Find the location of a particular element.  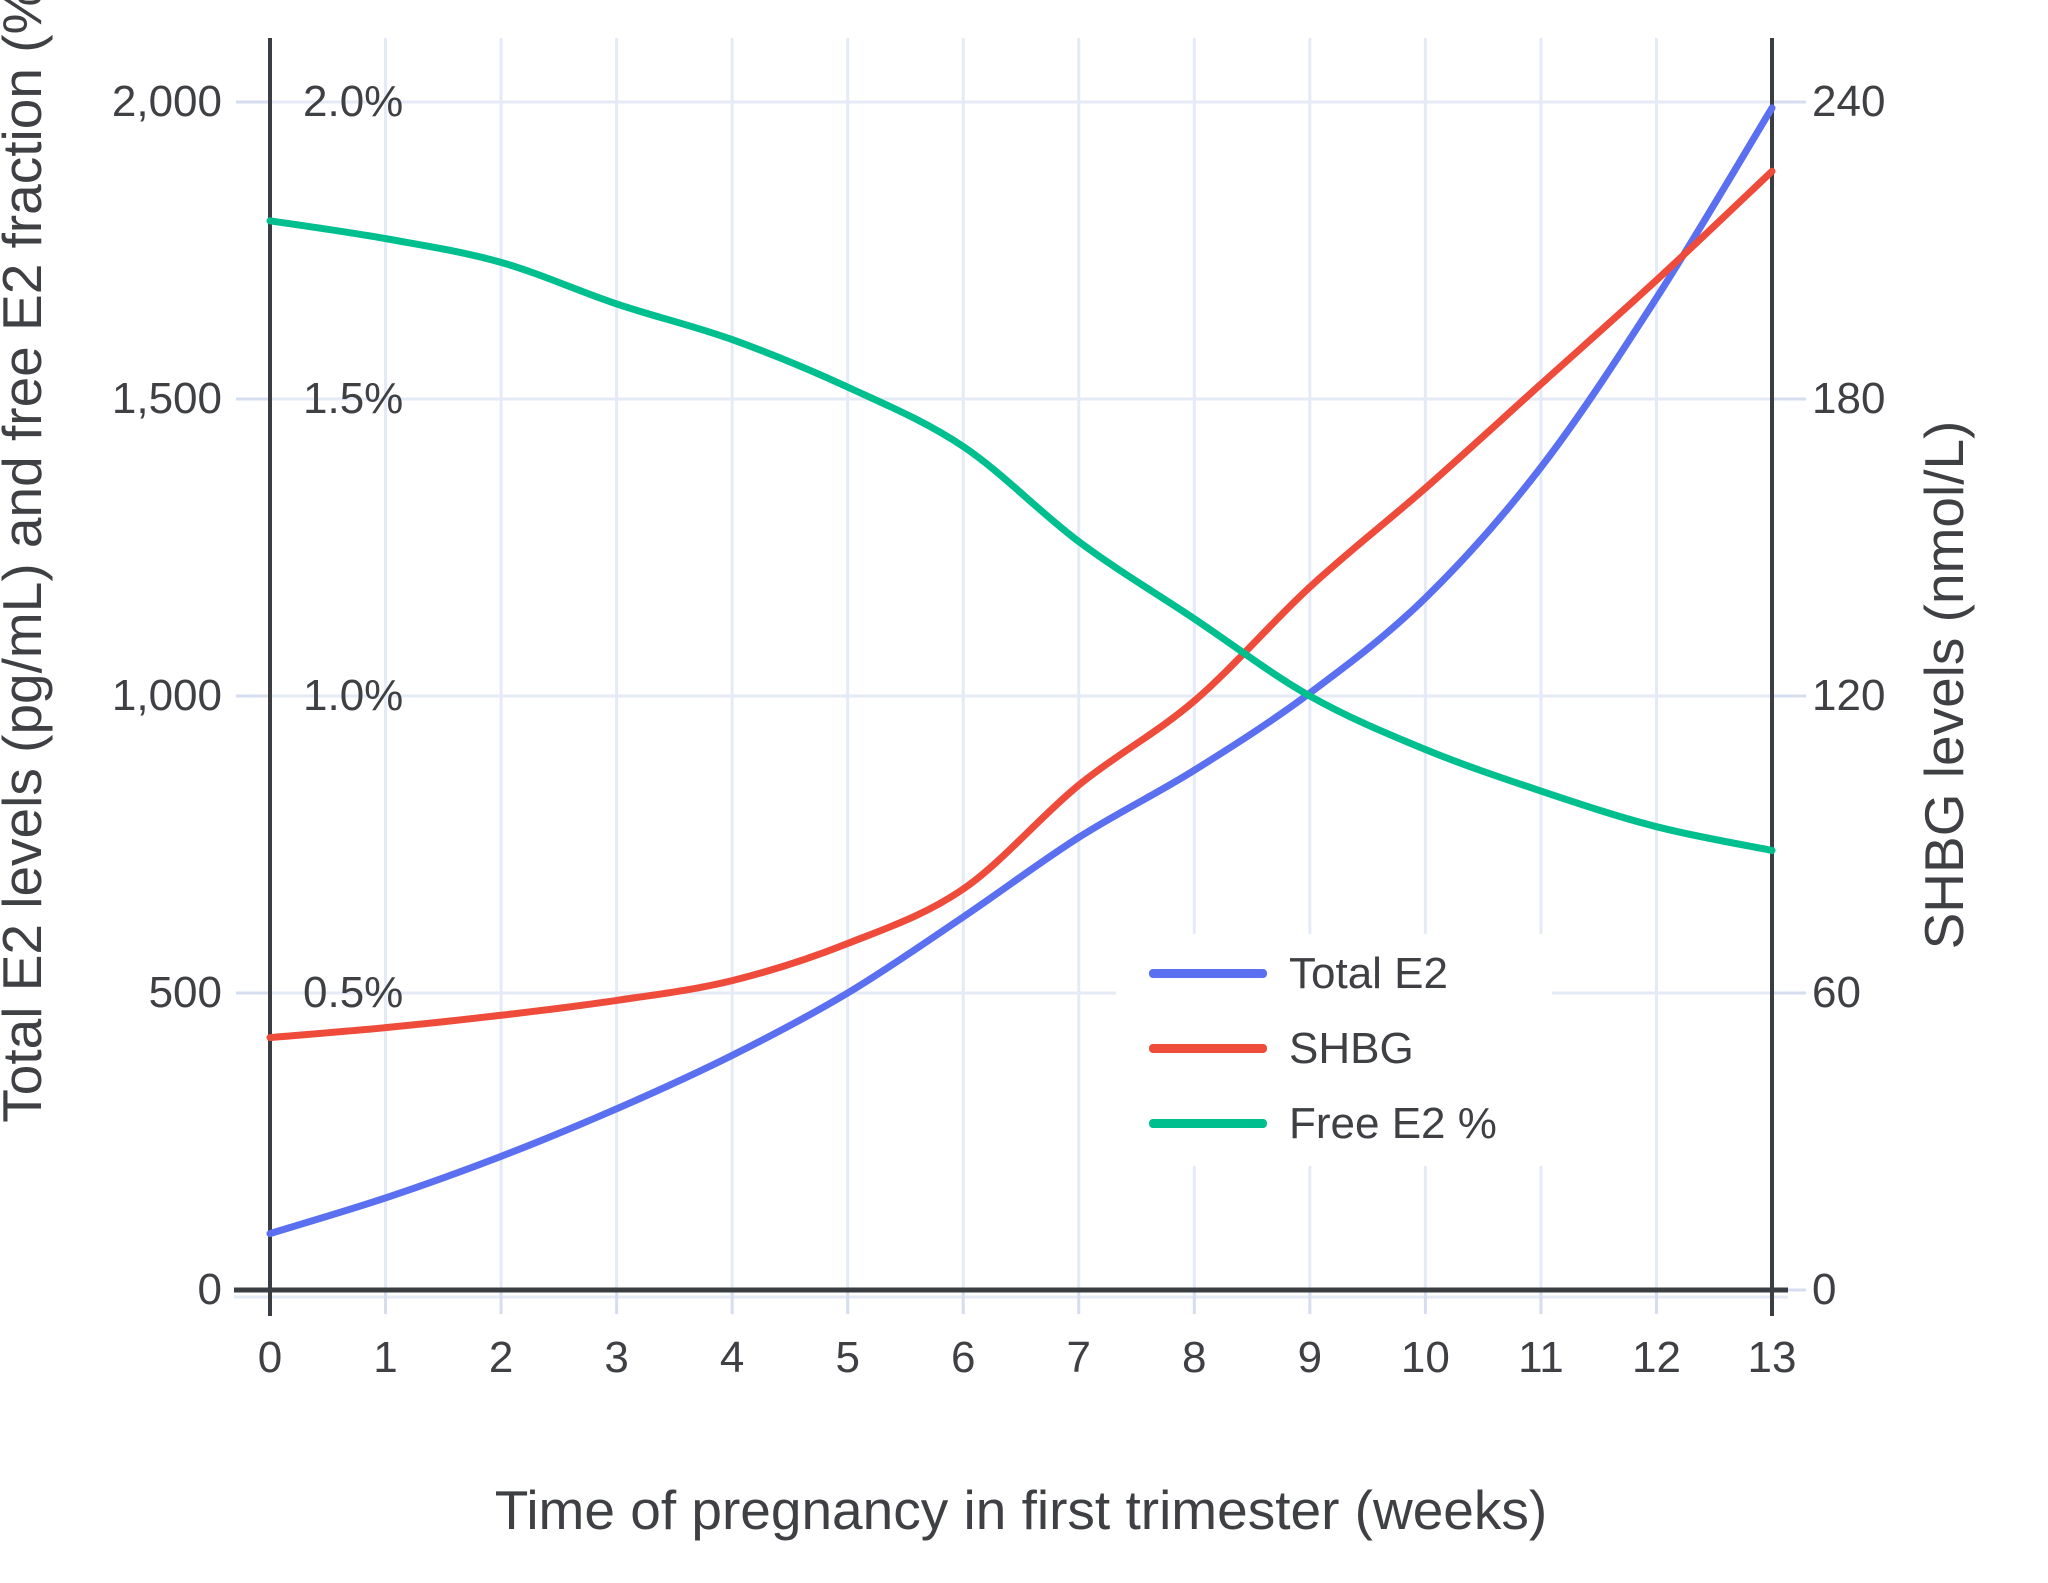

legend-label: Total E2 is located at coordinates (1368, 973).